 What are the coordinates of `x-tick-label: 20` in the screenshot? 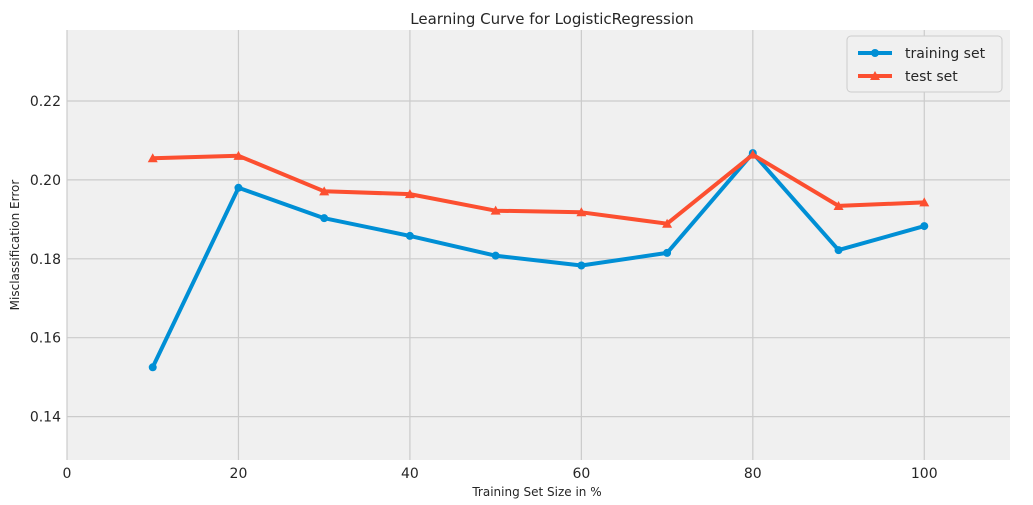 It's located at (239, 474).